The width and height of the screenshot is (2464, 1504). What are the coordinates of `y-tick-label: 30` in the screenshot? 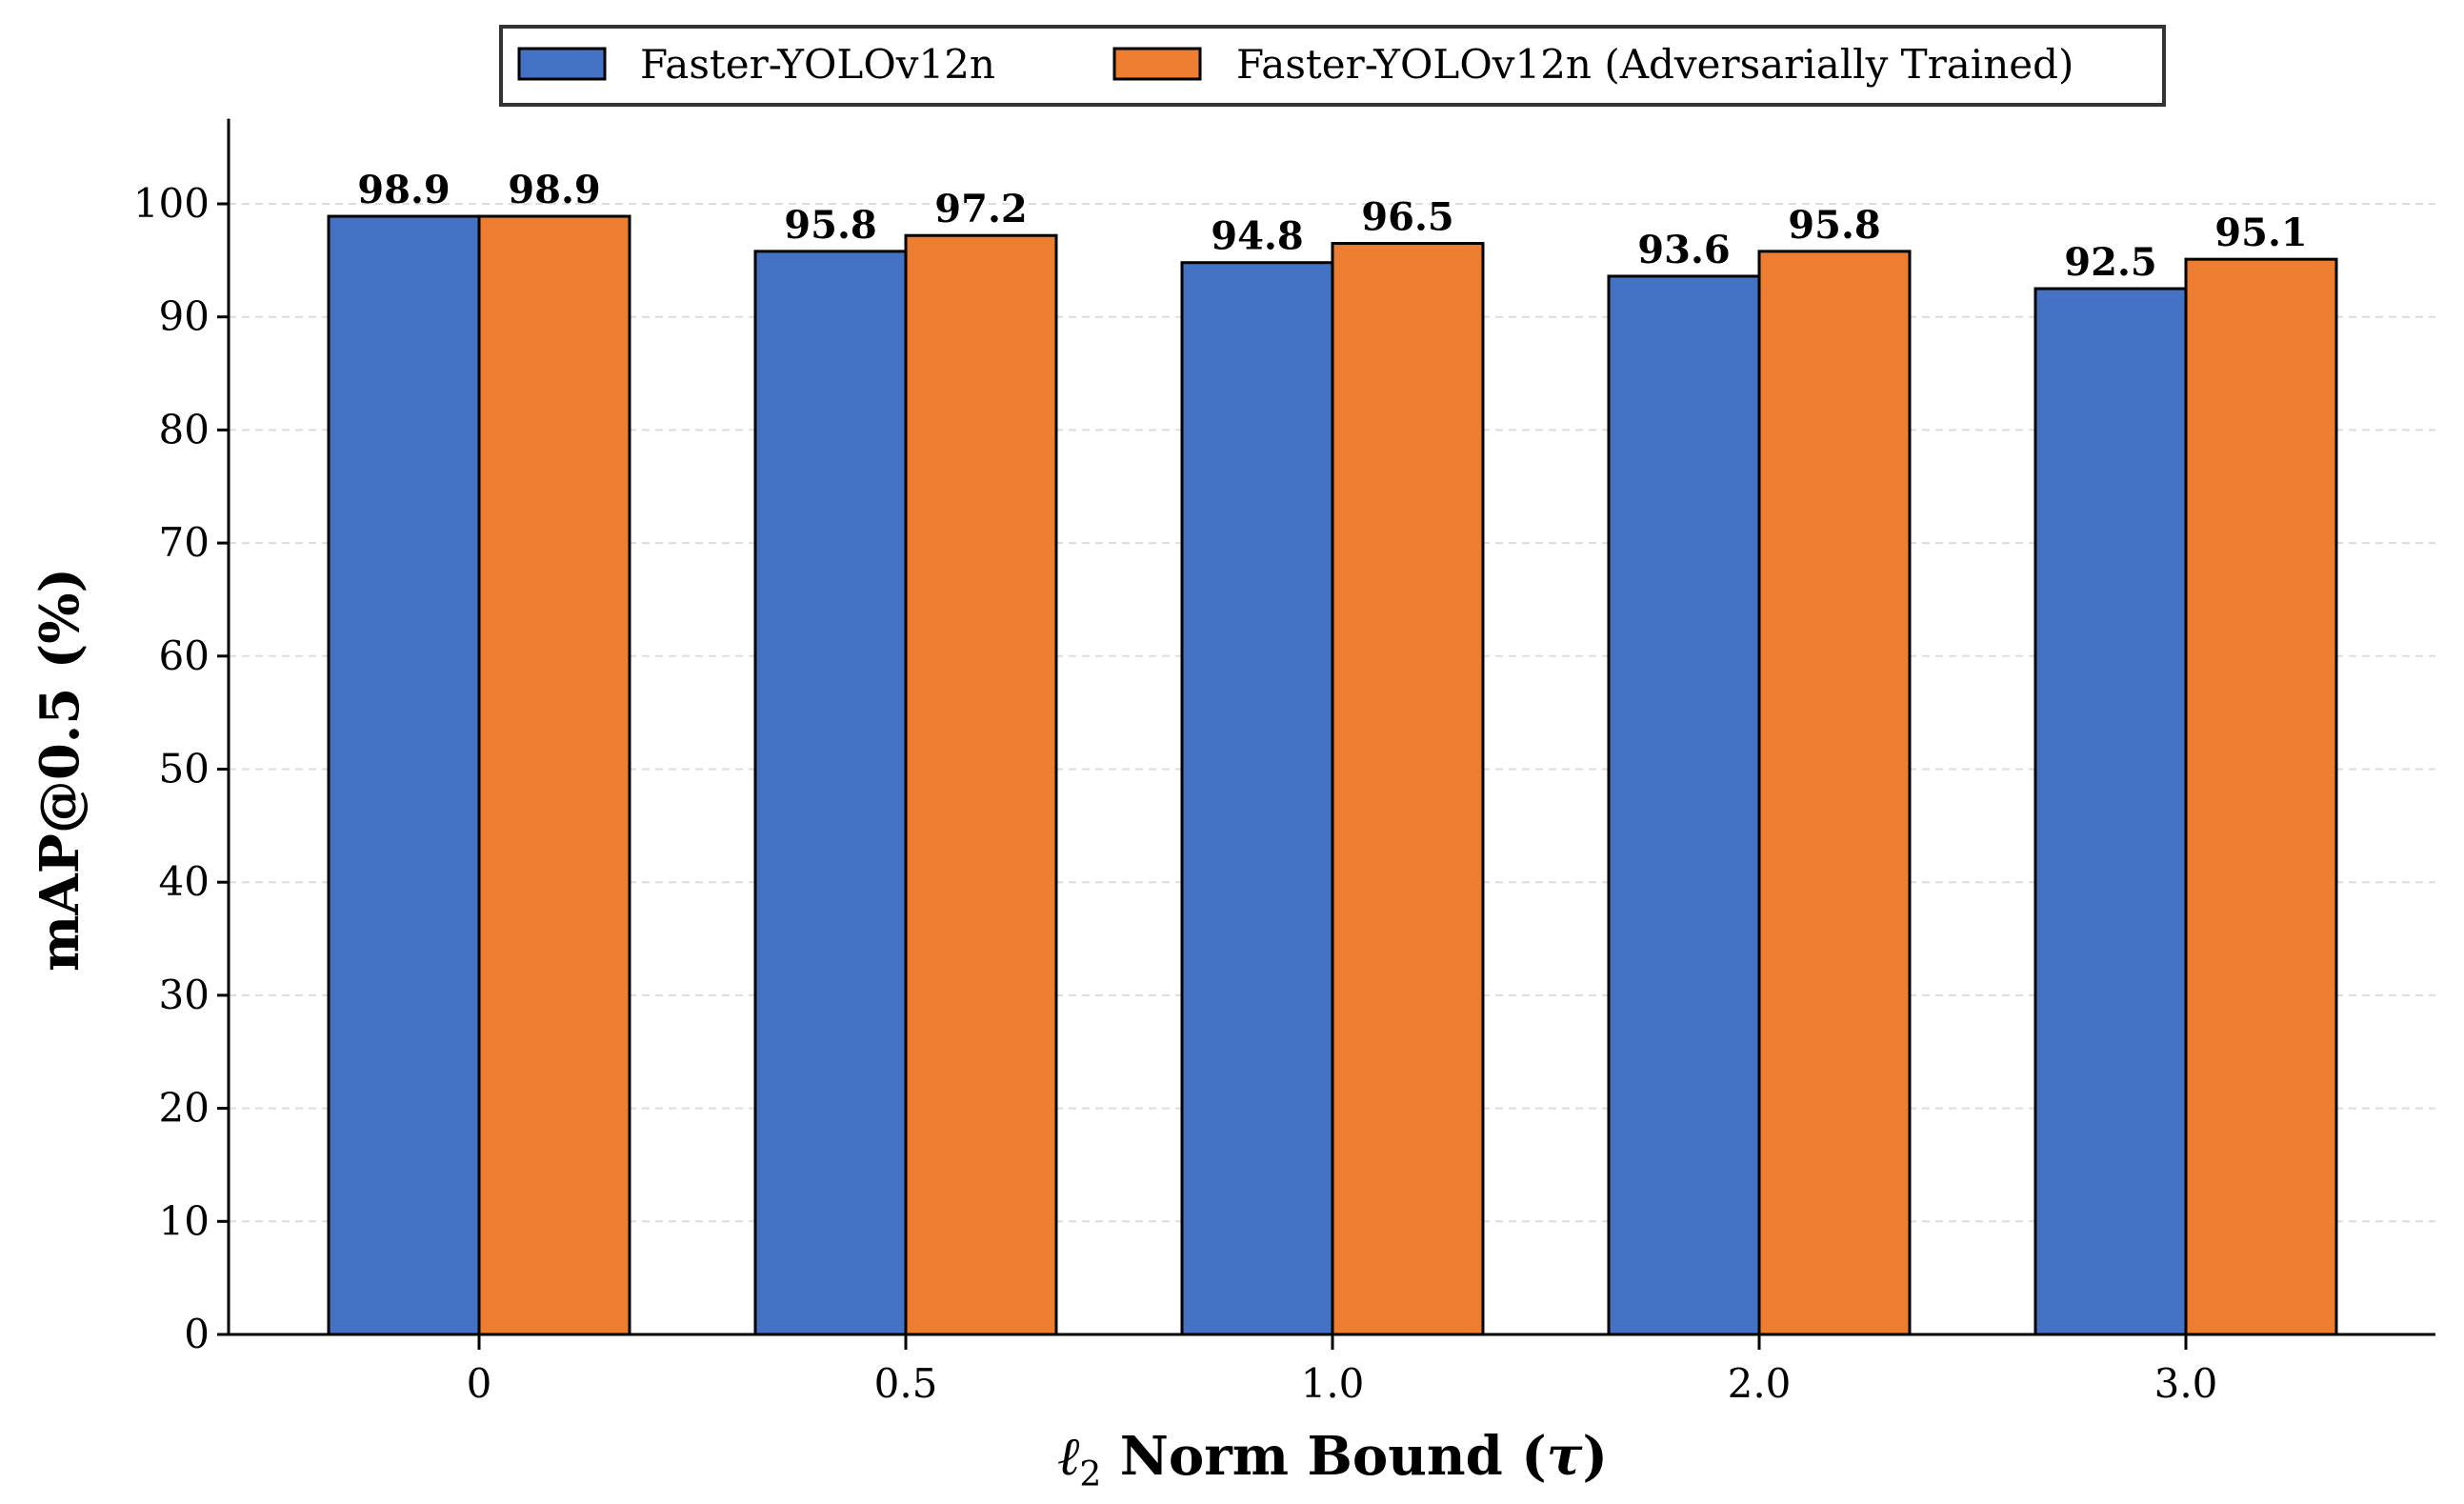 It's located at (184, 995).